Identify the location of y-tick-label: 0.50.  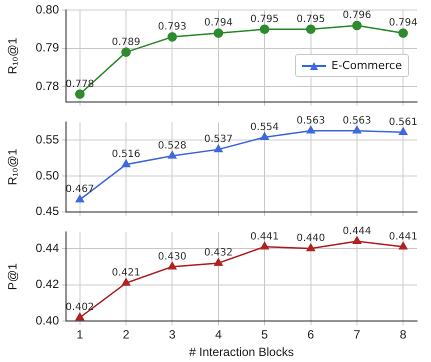
(48, 175).